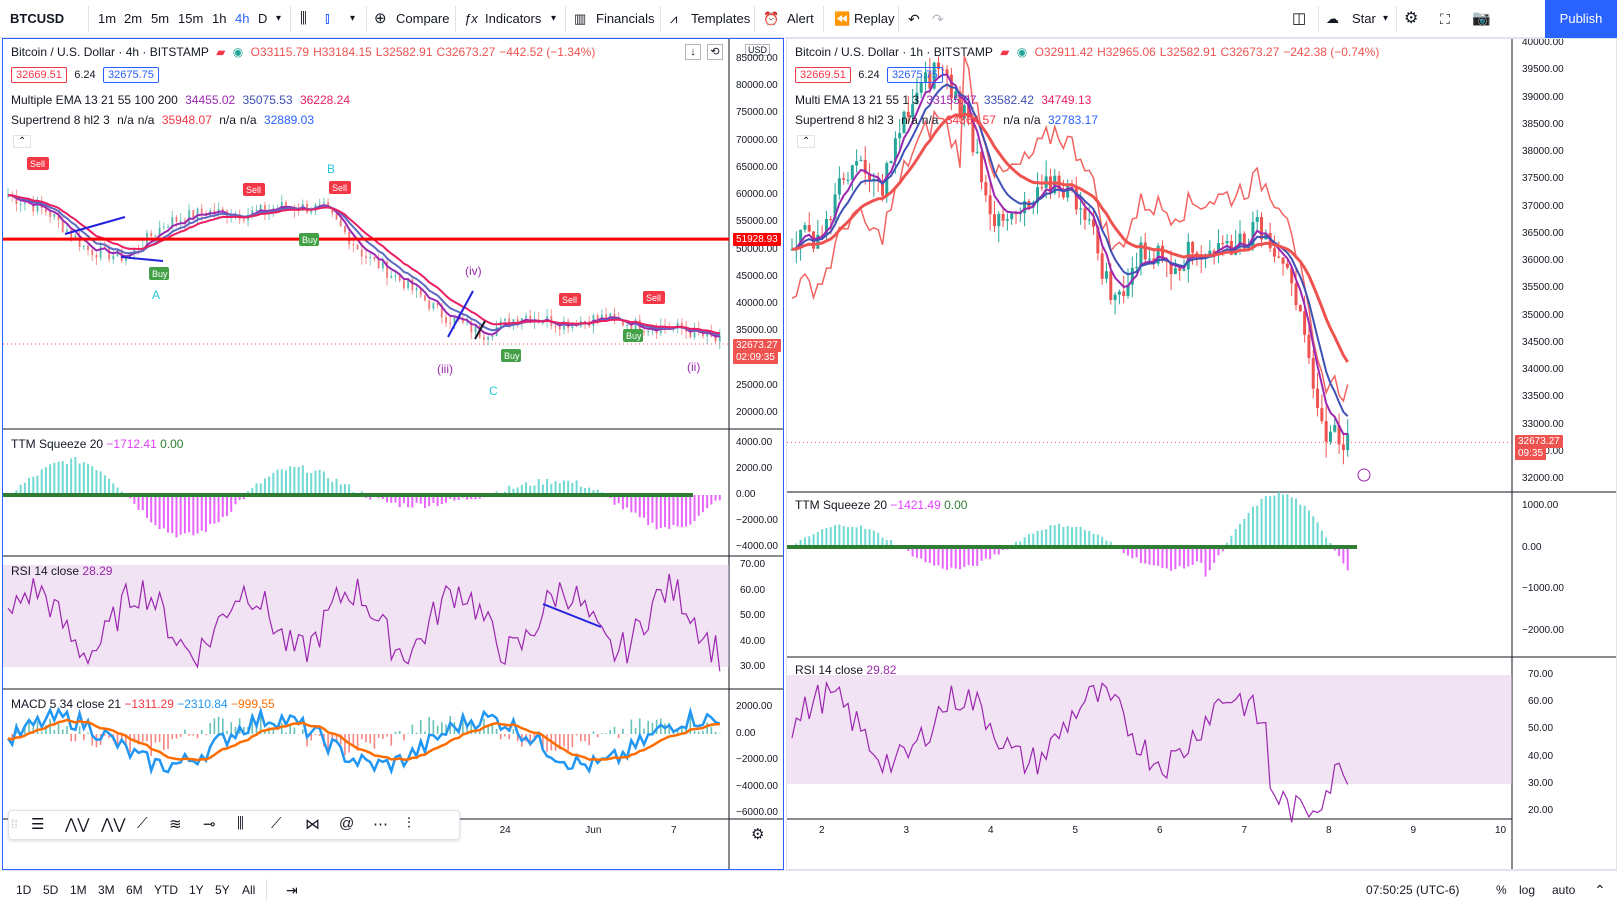 This screenshot has height=909, width=1617. I want to click on axis-tick-label: −6000.00, so click(757, 812).